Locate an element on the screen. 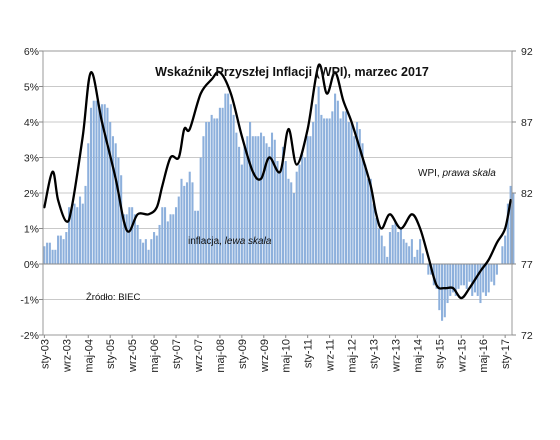  x-tick-label: wrz-03 is located at coordinates (67, 356).